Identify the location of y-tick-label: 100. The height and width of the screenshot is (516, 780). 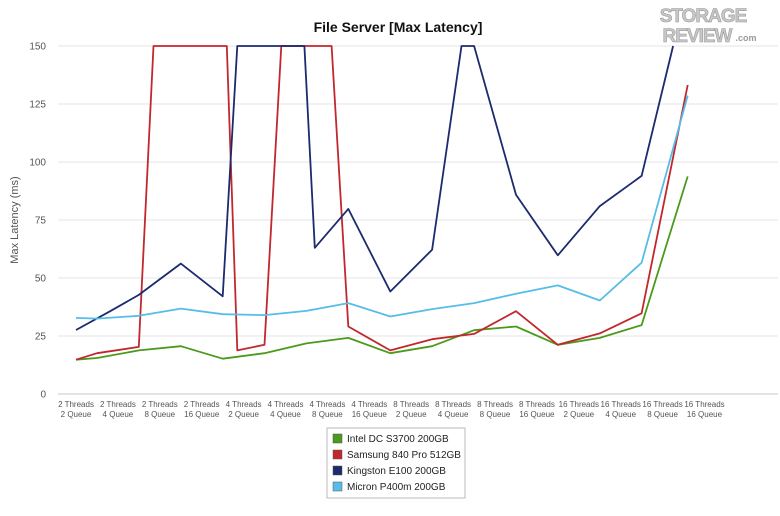
(37, 163).